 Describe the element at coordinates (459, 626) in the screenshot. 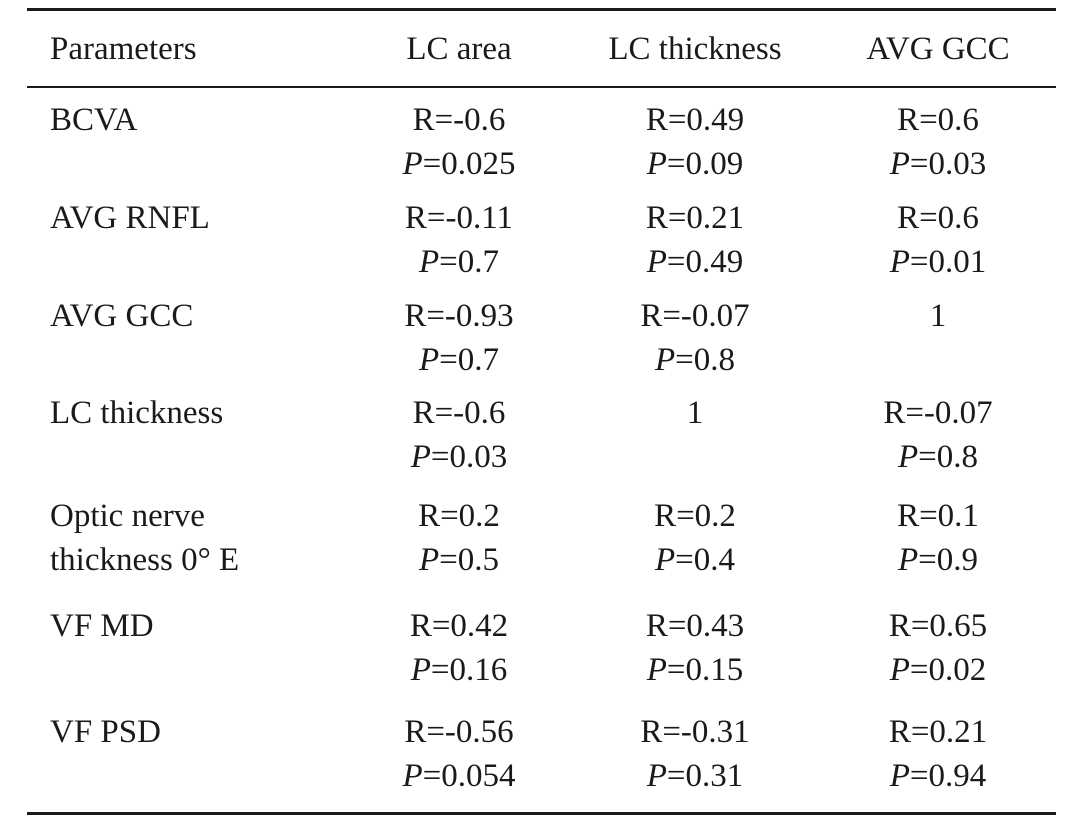

I see `r-value: R=0.42` at that location.